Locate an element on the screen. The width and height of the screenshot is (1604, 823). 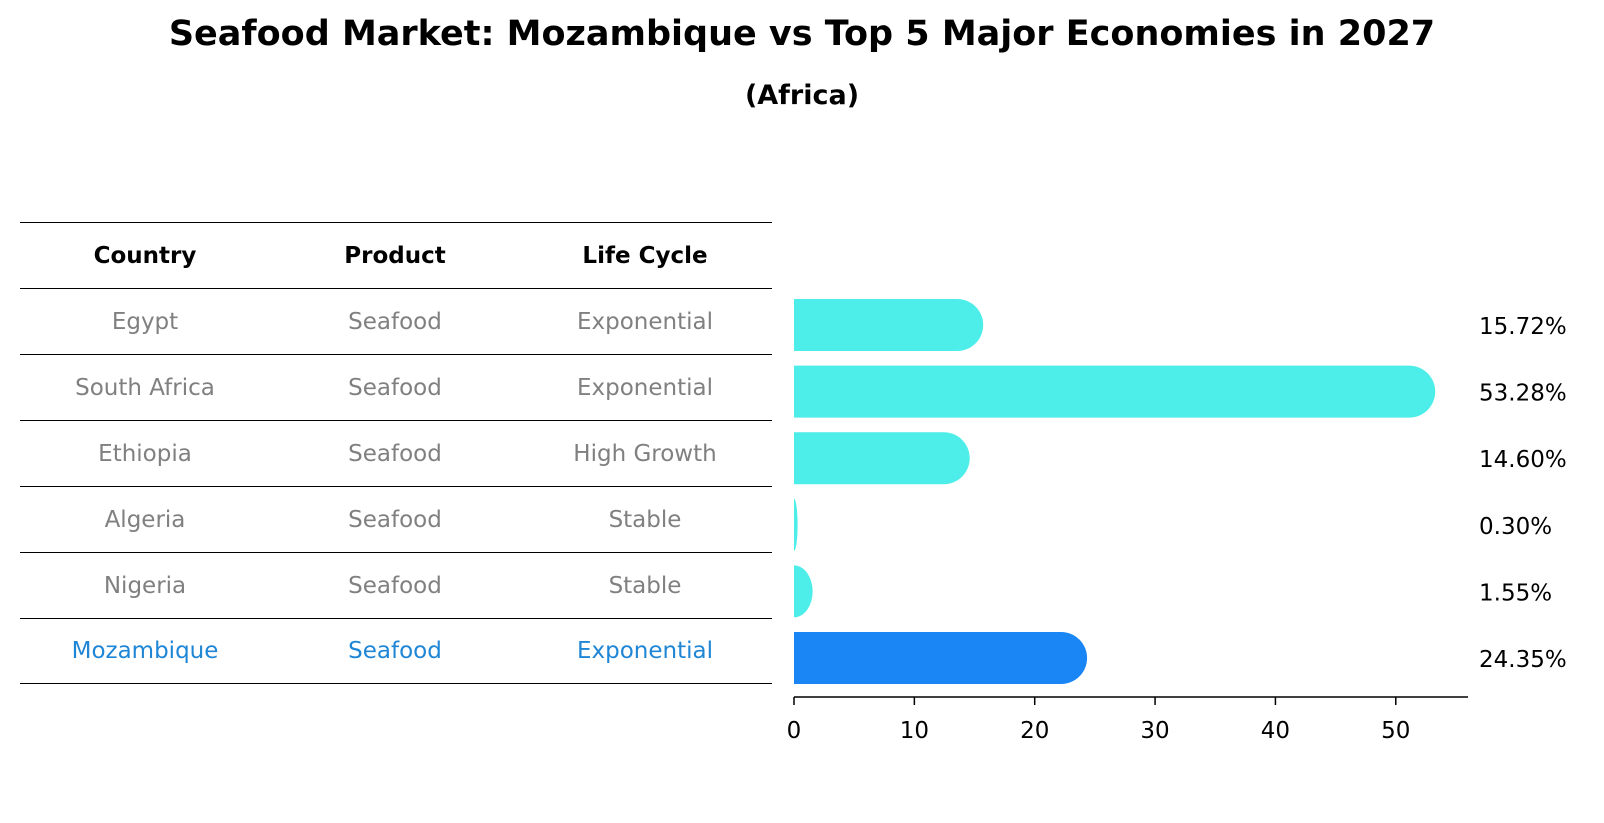
table-row: Ethiopia Seafood High Growth is located at coordinates (396, 453).